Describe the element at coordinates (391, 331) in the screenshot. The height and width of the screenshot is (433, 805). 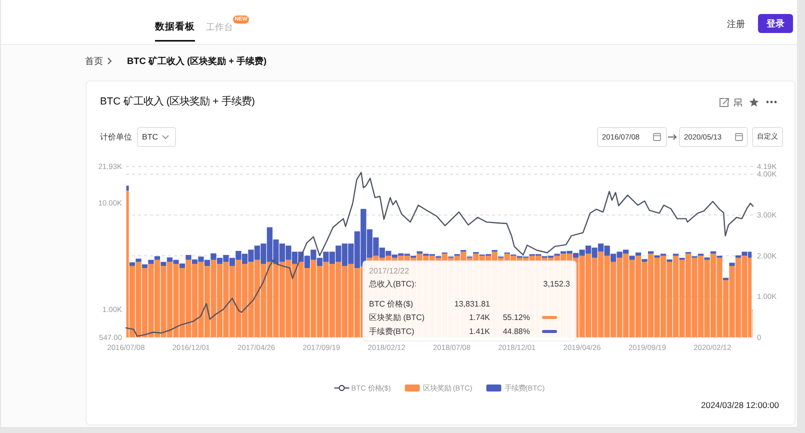
I see `text: 手续费(BTC)` at that location.